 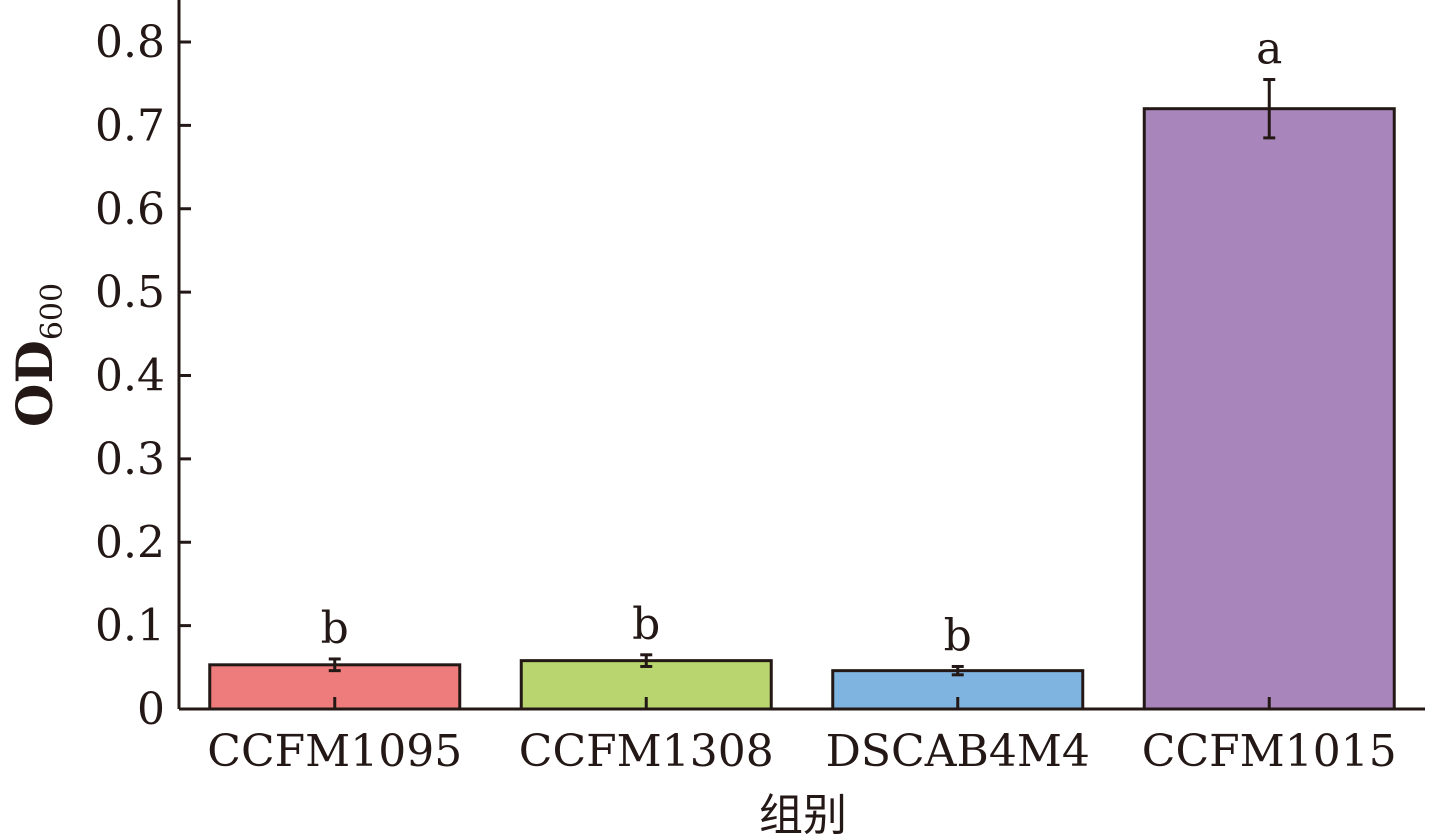 What do you see at coordinates (958, 751) in the screenshot?
I see `x-tick-label: DSCAB4M4` at bounding box center [958, 751].